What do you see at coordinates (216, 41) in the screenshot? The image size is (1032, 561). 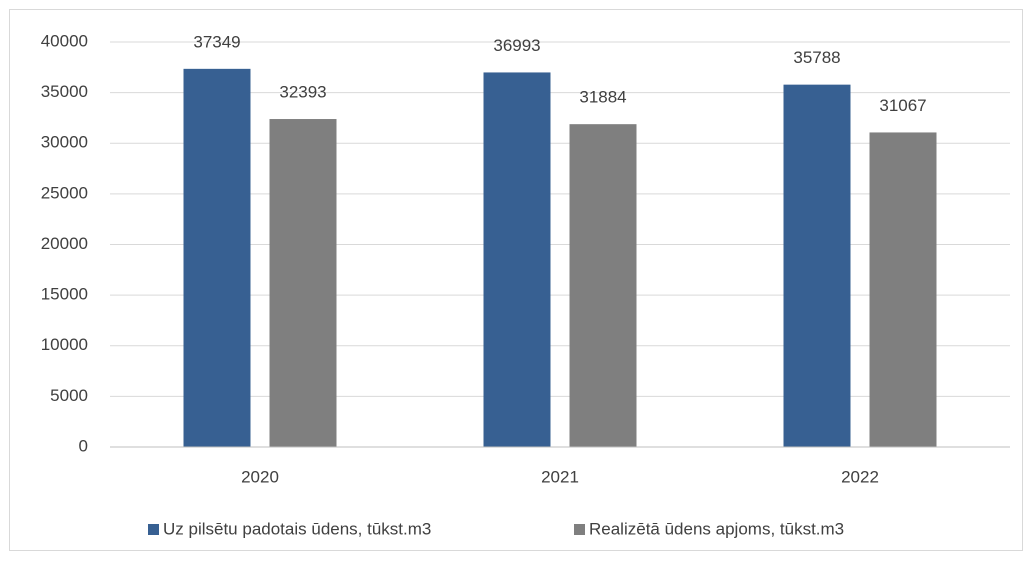 I see `data-label: 37349` at bounding box center [216, 41].